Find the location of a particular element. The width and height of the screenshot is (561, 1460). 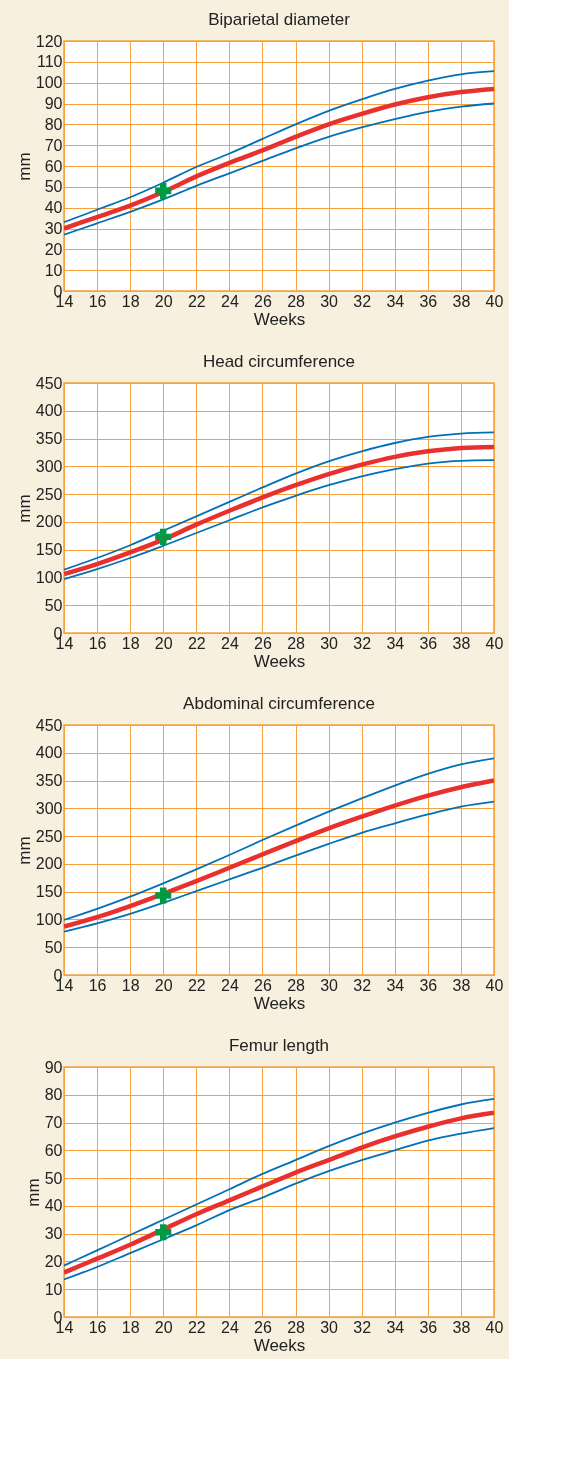

chart-title: Femur length is located at coordinates (279, 1045).